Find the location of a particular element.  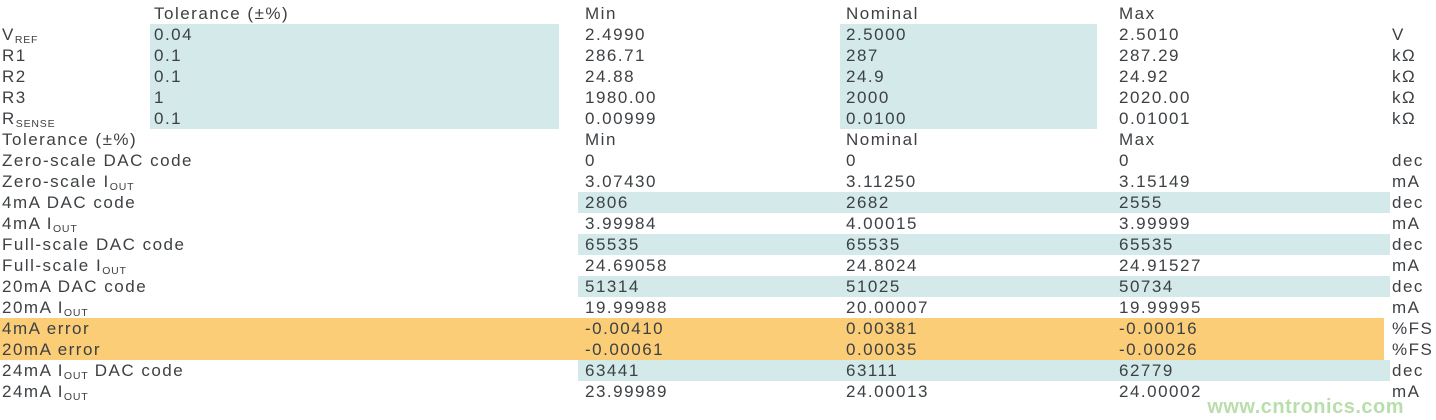

param-label: 4mA error is located at coordinates (46, 331).